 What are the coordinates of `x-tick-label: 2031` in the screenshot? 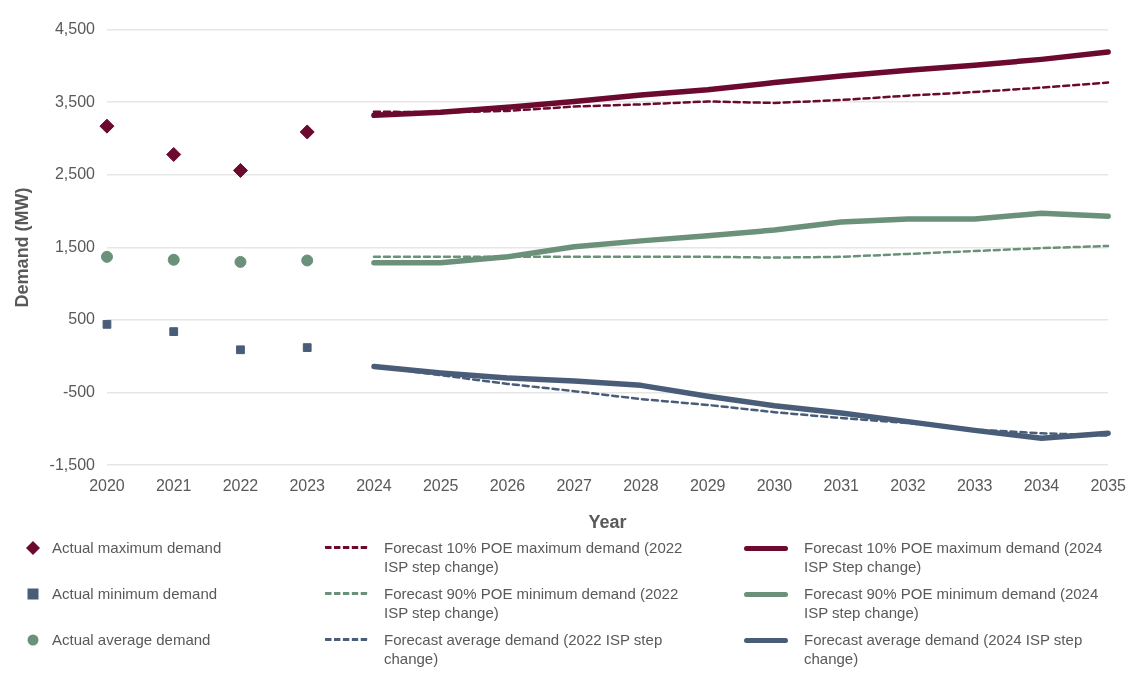 It's located at (841, 486).